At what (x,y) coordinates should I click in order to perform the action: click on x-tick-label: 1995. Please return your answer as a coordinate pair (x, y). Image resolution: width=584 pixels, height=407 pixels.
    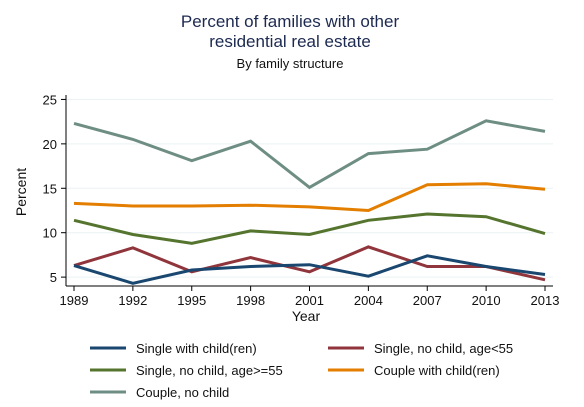
    Looking at the image, I should click on (191, 300).